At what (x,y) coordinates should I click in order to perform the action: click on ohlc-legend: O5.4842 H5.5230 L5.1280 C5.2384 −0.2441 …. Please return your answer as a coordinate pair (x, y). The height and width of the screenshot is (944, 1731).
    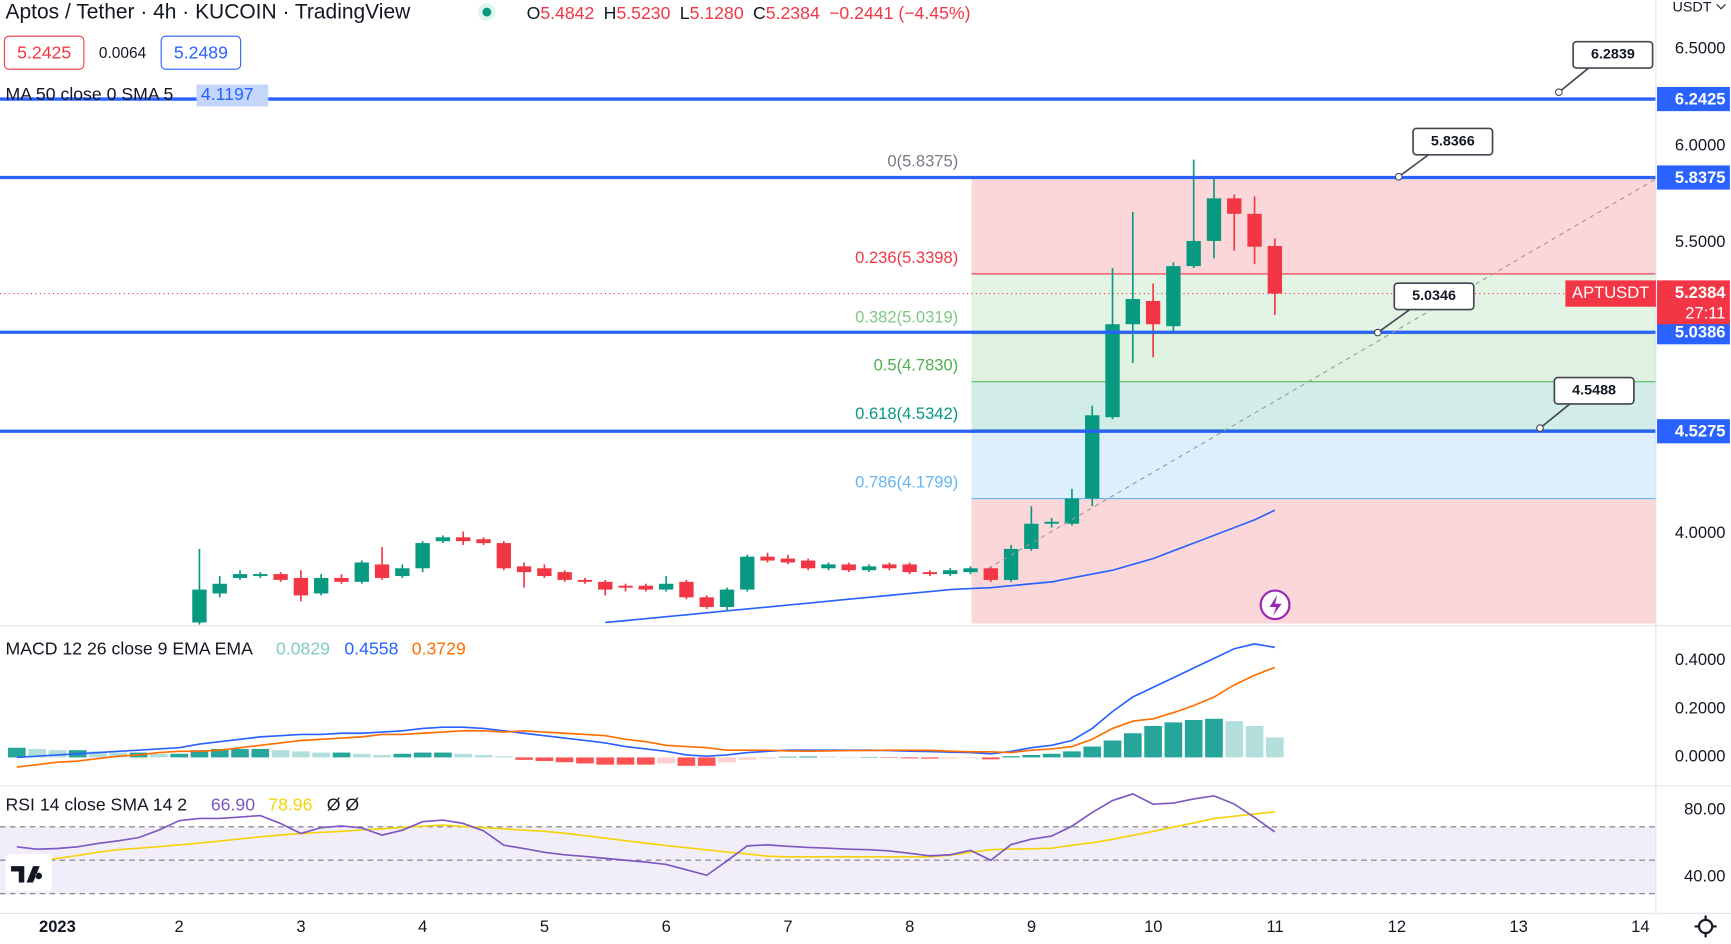
    Looking at the image, I should click on (749, 13).